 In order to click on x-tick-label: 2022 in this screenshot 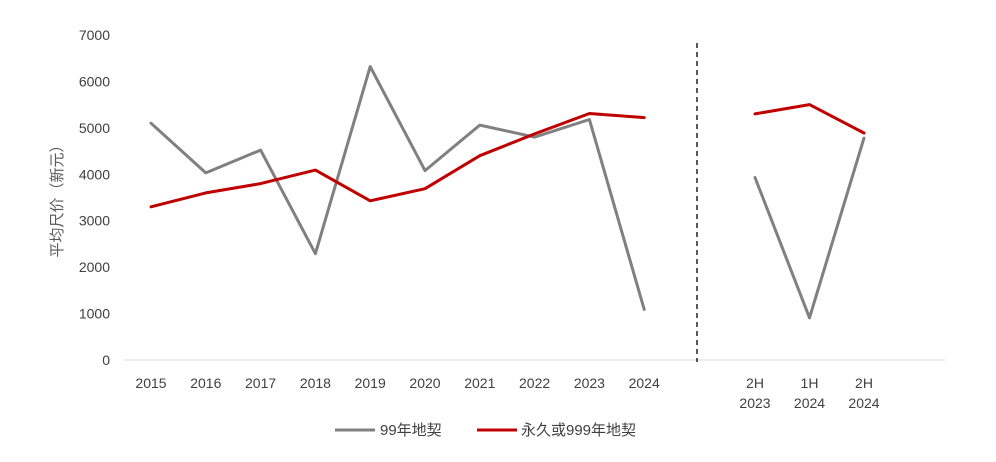, I will do `click(534, 383)`.